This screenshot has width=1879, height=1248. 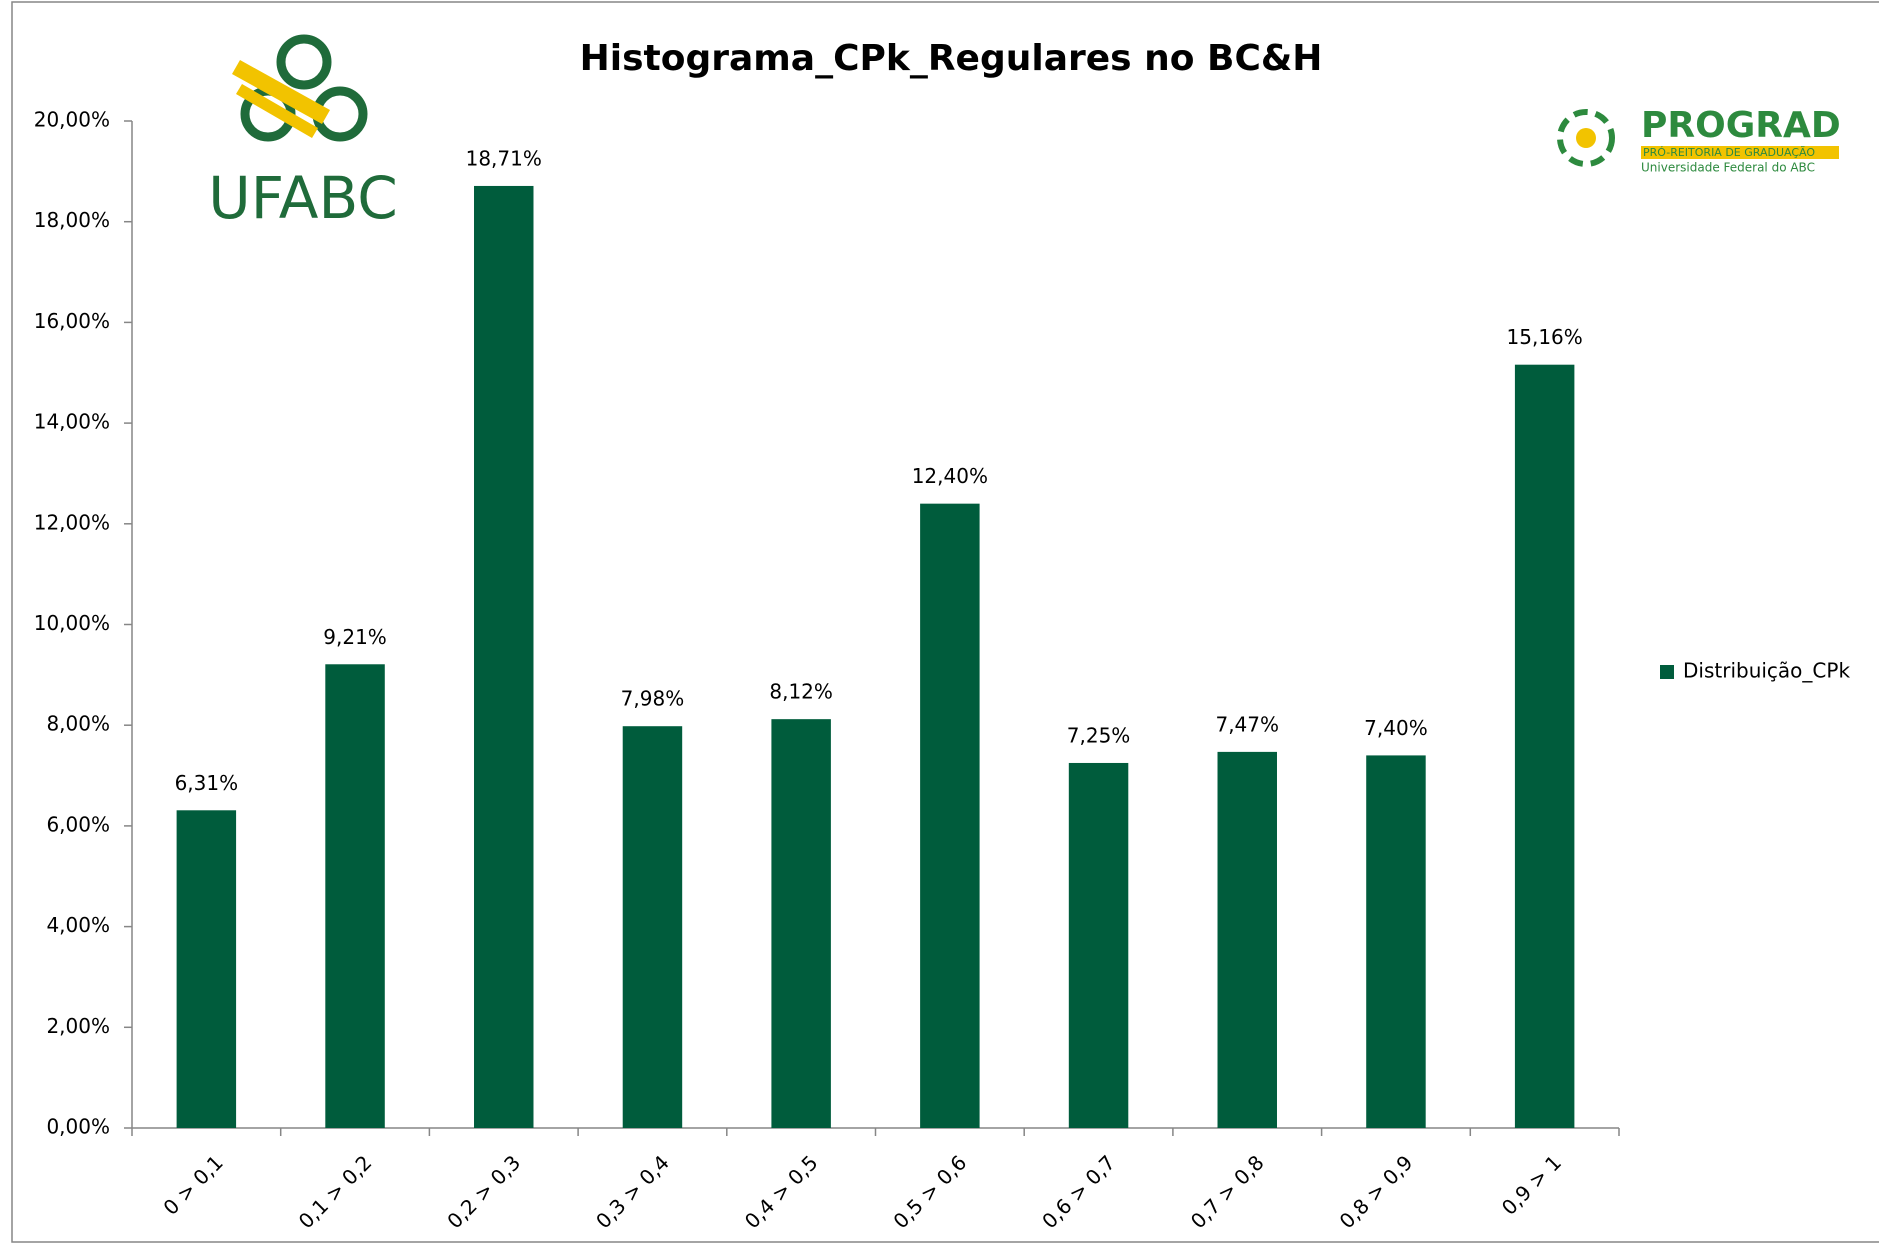 I want to click on data-label: 7,40%, so click(x=1396, y=728).